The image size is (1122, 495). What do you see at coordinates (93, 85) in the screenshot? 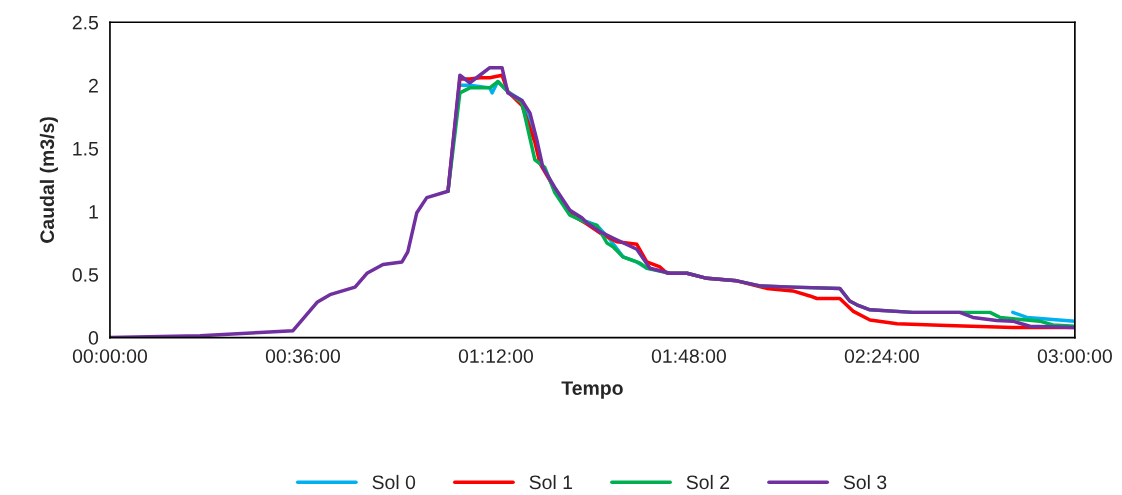
I see `y-tick-label: 2` at bounding box center [93, 85].